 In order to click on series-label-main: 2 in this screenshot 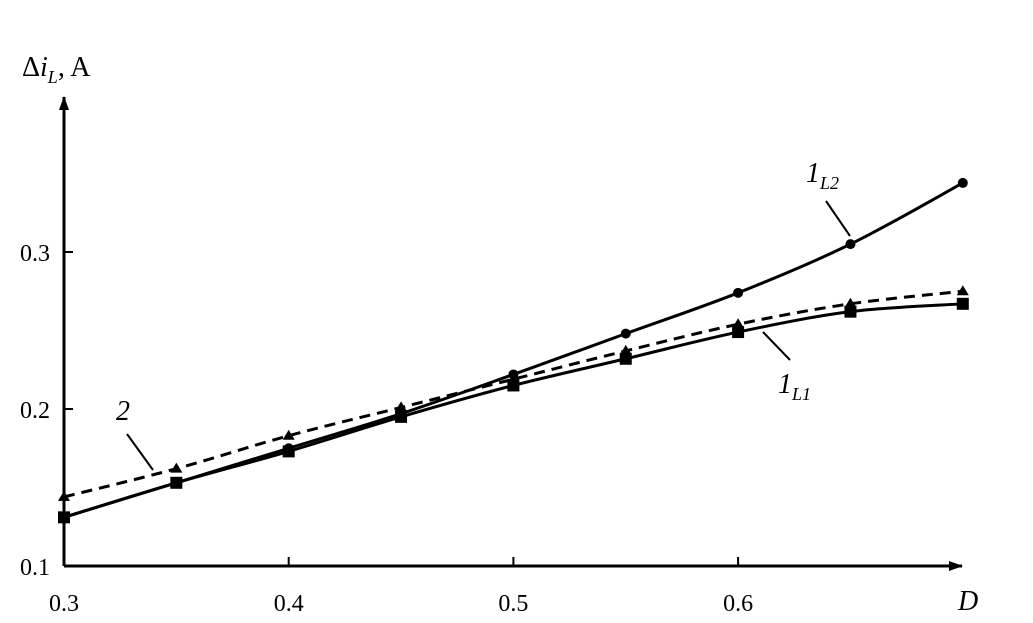, I will do `click(123, 411)`.